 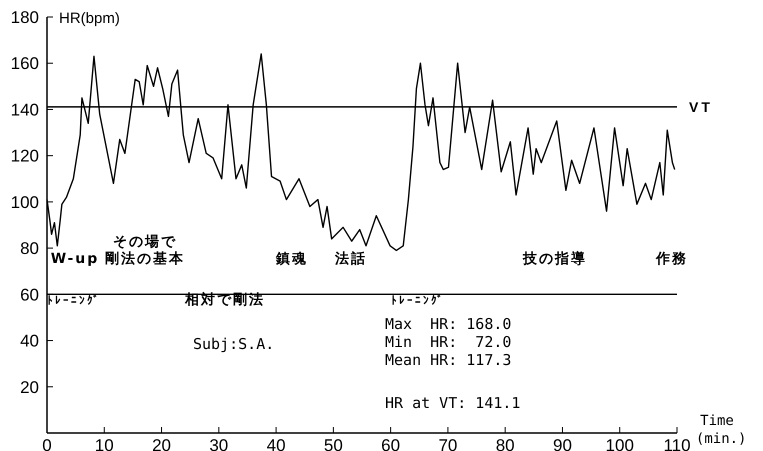 I want to click on annotation: 作務, so click(x=671, y=259).